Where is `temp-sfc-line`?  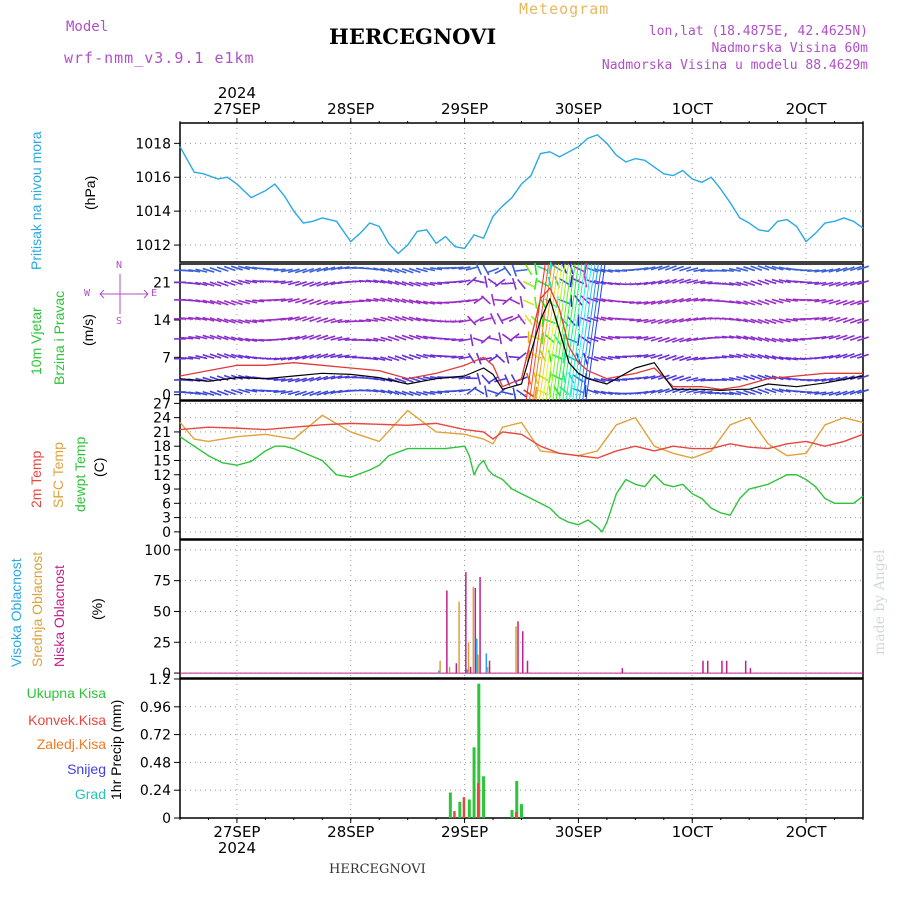 temp-sfc-line is located at coordinates (521, 434).